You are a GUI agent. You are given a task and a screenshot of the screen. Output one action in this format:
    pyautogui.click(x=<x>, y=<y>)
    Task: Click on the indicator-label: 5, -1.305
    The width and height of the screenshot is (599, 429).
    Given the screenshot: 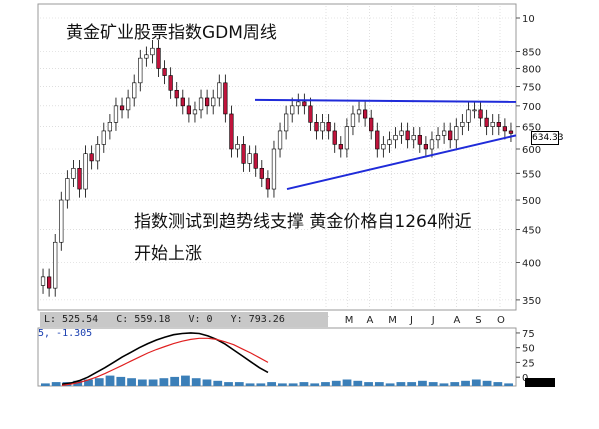 What is the action you would take?
    pyautogui.click(x=65, y=333)
    